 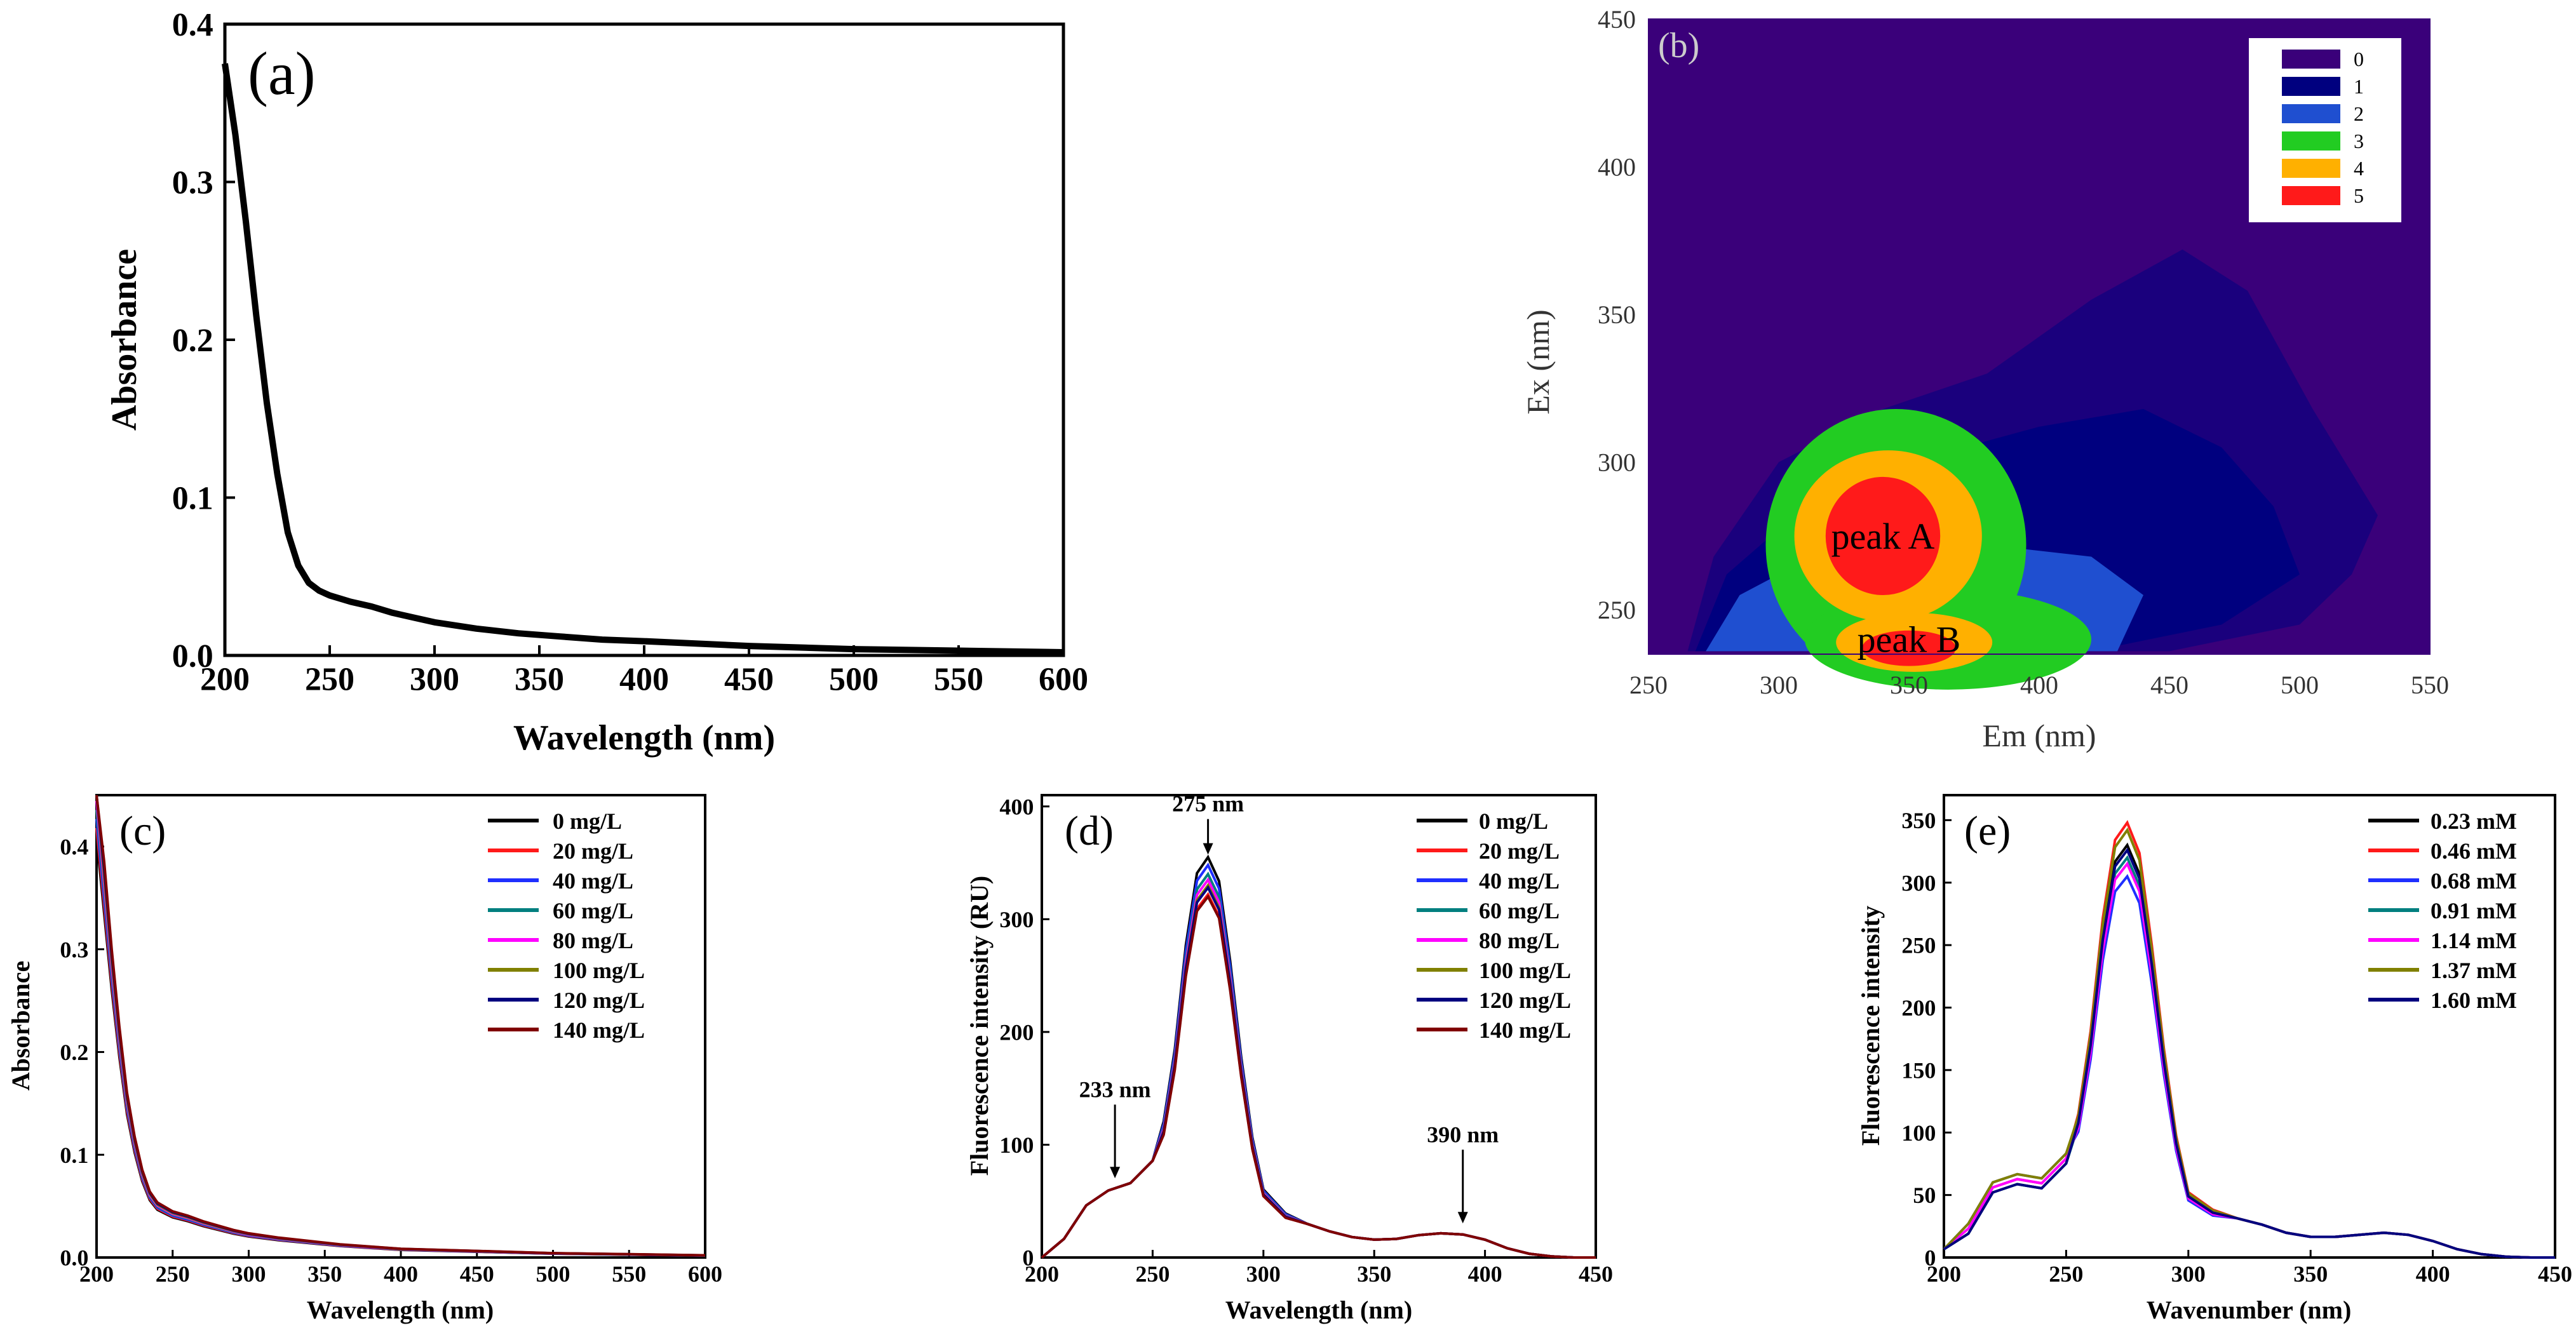 What do you see at coordinates (2359, 141) in the screenshot?
I see `legend-label: 3` at bounding box center [2359, 141].